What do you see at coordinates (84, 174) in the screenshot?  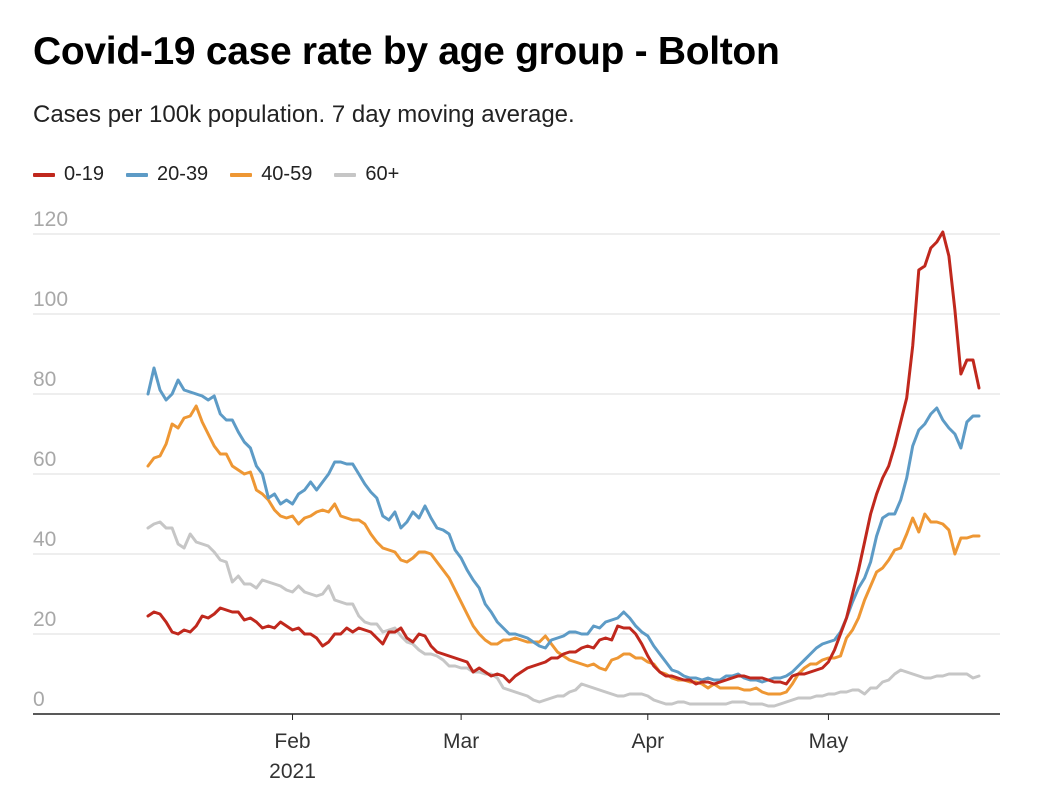 I see `legend-label: 0-19` at bounding box center [84, 174].